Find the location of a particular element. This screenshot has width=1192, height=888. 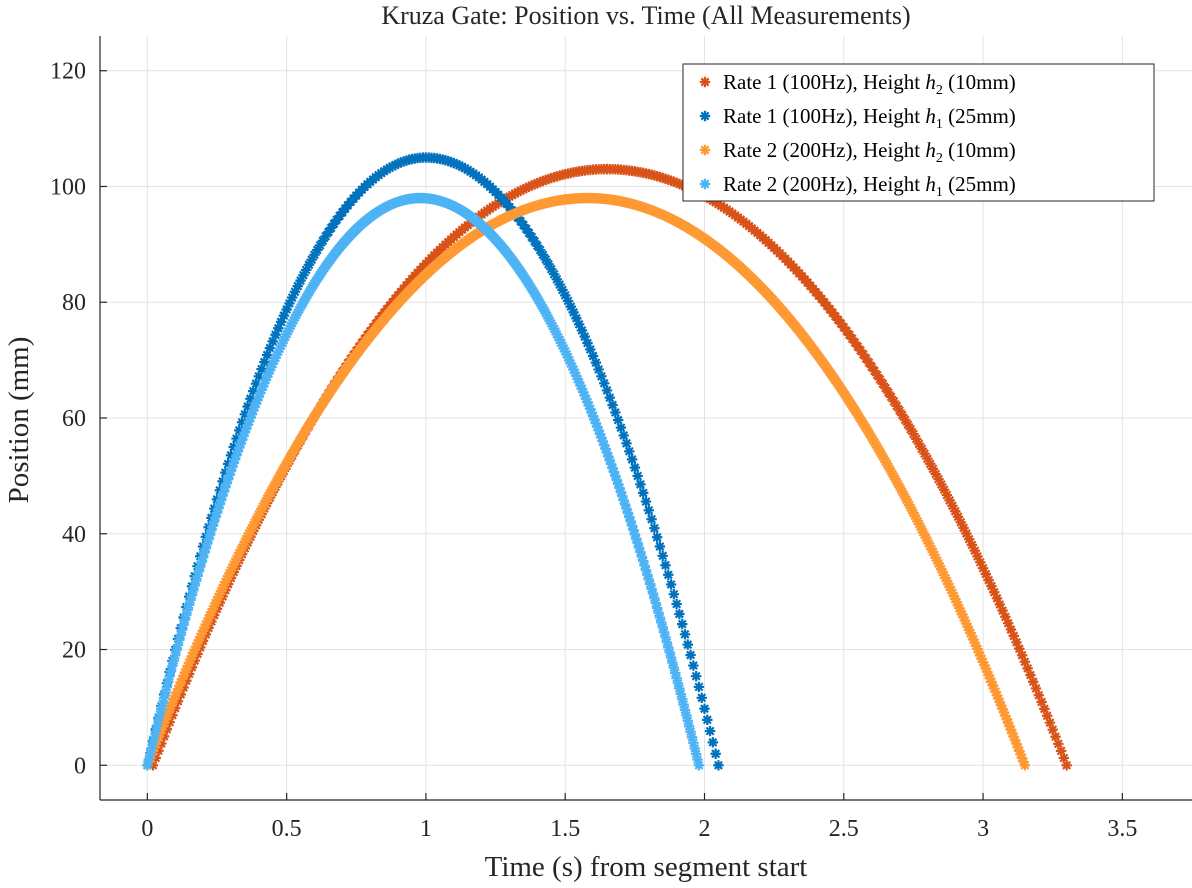

x-tick-label: 0 is located at coordinates (147, 829).